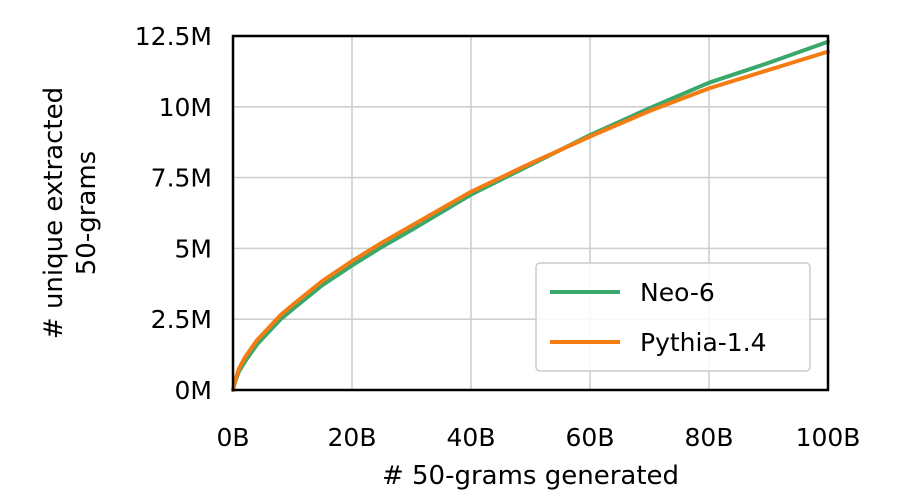 This screenshot has height=502, width=904. I want to click on legend-label-pythia-1-4: Pythia-1.4, so click(703, 342).